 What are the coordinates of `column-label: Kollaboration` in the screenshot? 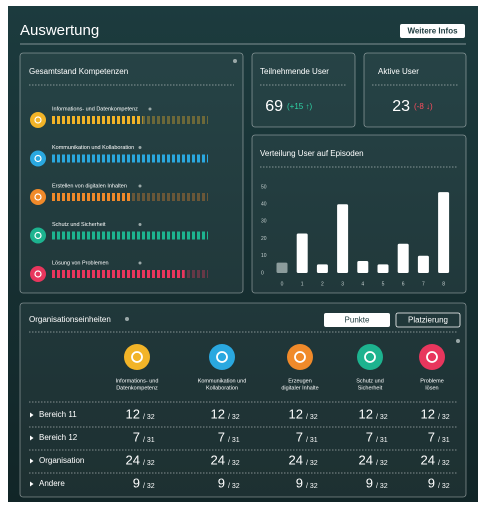 It's located at (222, 388).